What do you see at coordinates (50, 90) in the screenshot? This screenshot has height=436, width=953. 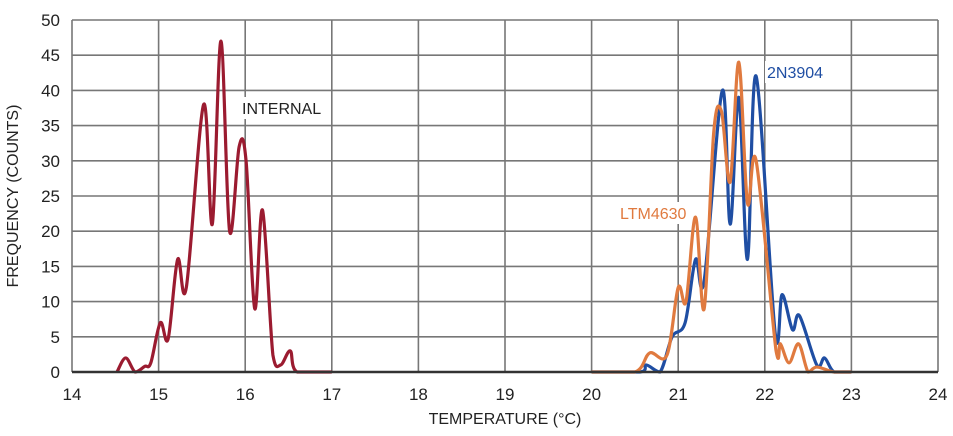 I see `y-tick-label: 40` at bounding box center [50, 90].